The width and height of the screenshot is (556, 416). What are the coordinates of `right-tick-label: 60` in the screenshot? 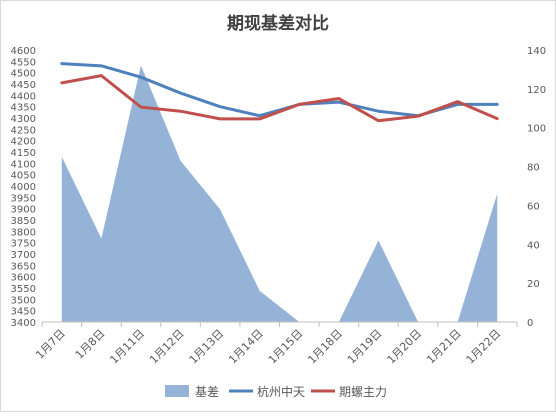 It's located at (533, 206).